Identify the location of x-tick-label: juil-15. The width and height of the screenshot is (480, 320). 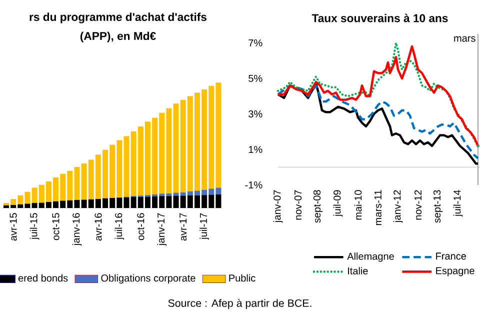
(35, 226).